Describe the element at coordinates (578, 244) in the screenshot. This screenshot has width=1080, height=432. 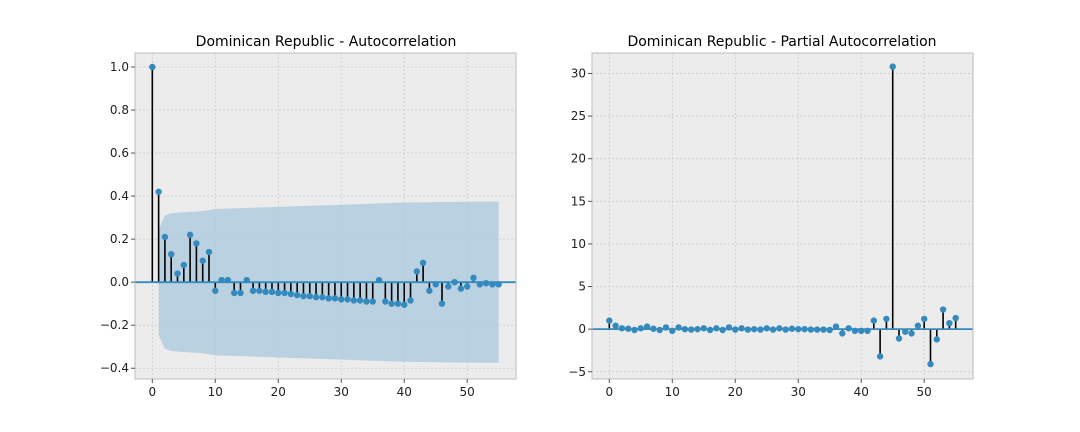
I see `y-tick-label: 10` at that location.